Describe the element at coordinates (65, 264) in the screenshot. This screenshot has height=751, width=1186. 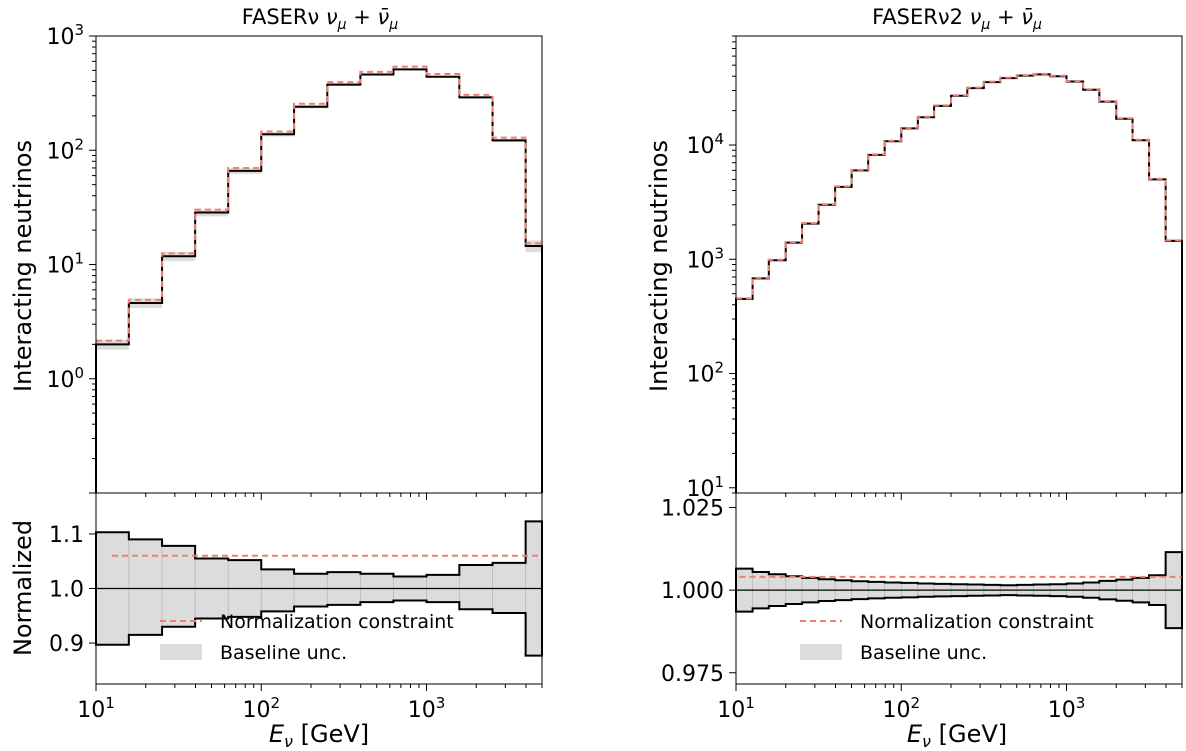
I see `left-upper-y-tick-label: 10¹` at that location.